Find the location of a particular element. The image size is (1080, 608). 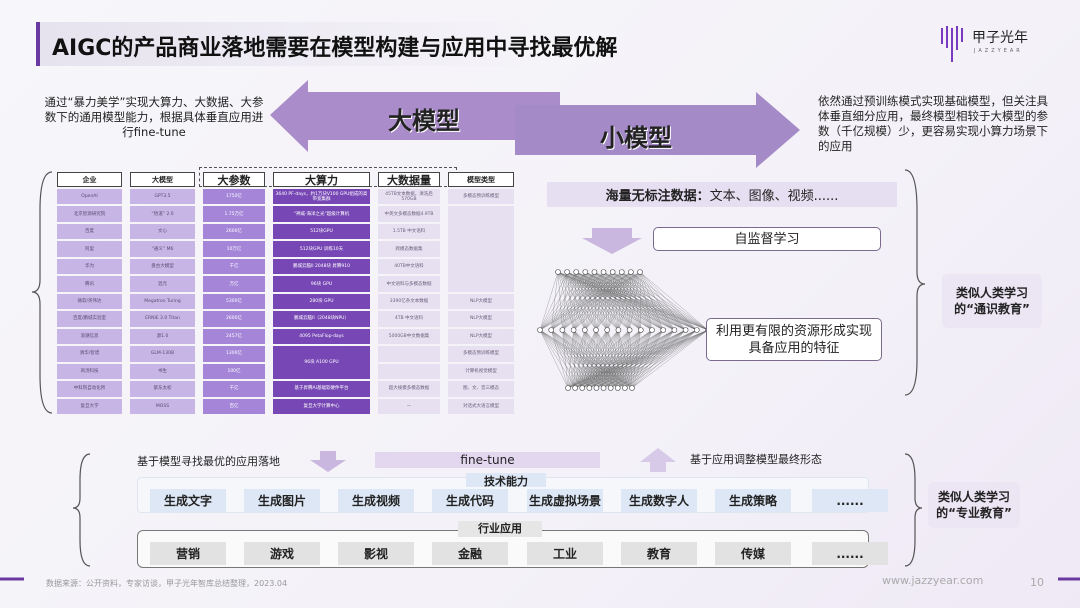

table-header: 大算力 is located at coordinates (321, 179).